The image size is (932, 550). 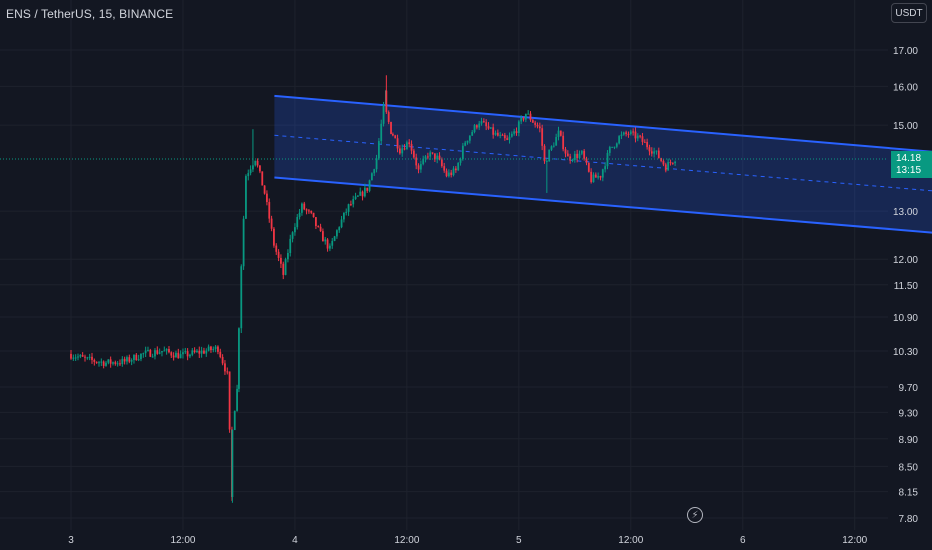 What do you see at coordinates (695, 515) in the screenshot?
I see `lightning-bolt-icon: ⚡` at bounding box center [695, 515].